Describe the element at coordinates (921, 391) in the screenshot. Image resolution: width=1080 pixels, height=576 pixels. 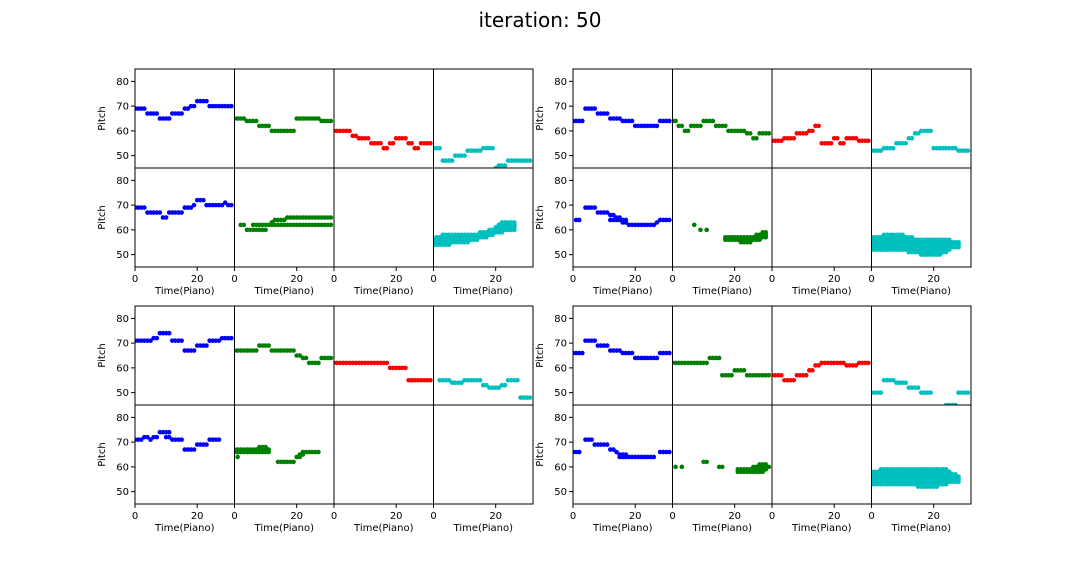
I see `track-4-points` at that location.